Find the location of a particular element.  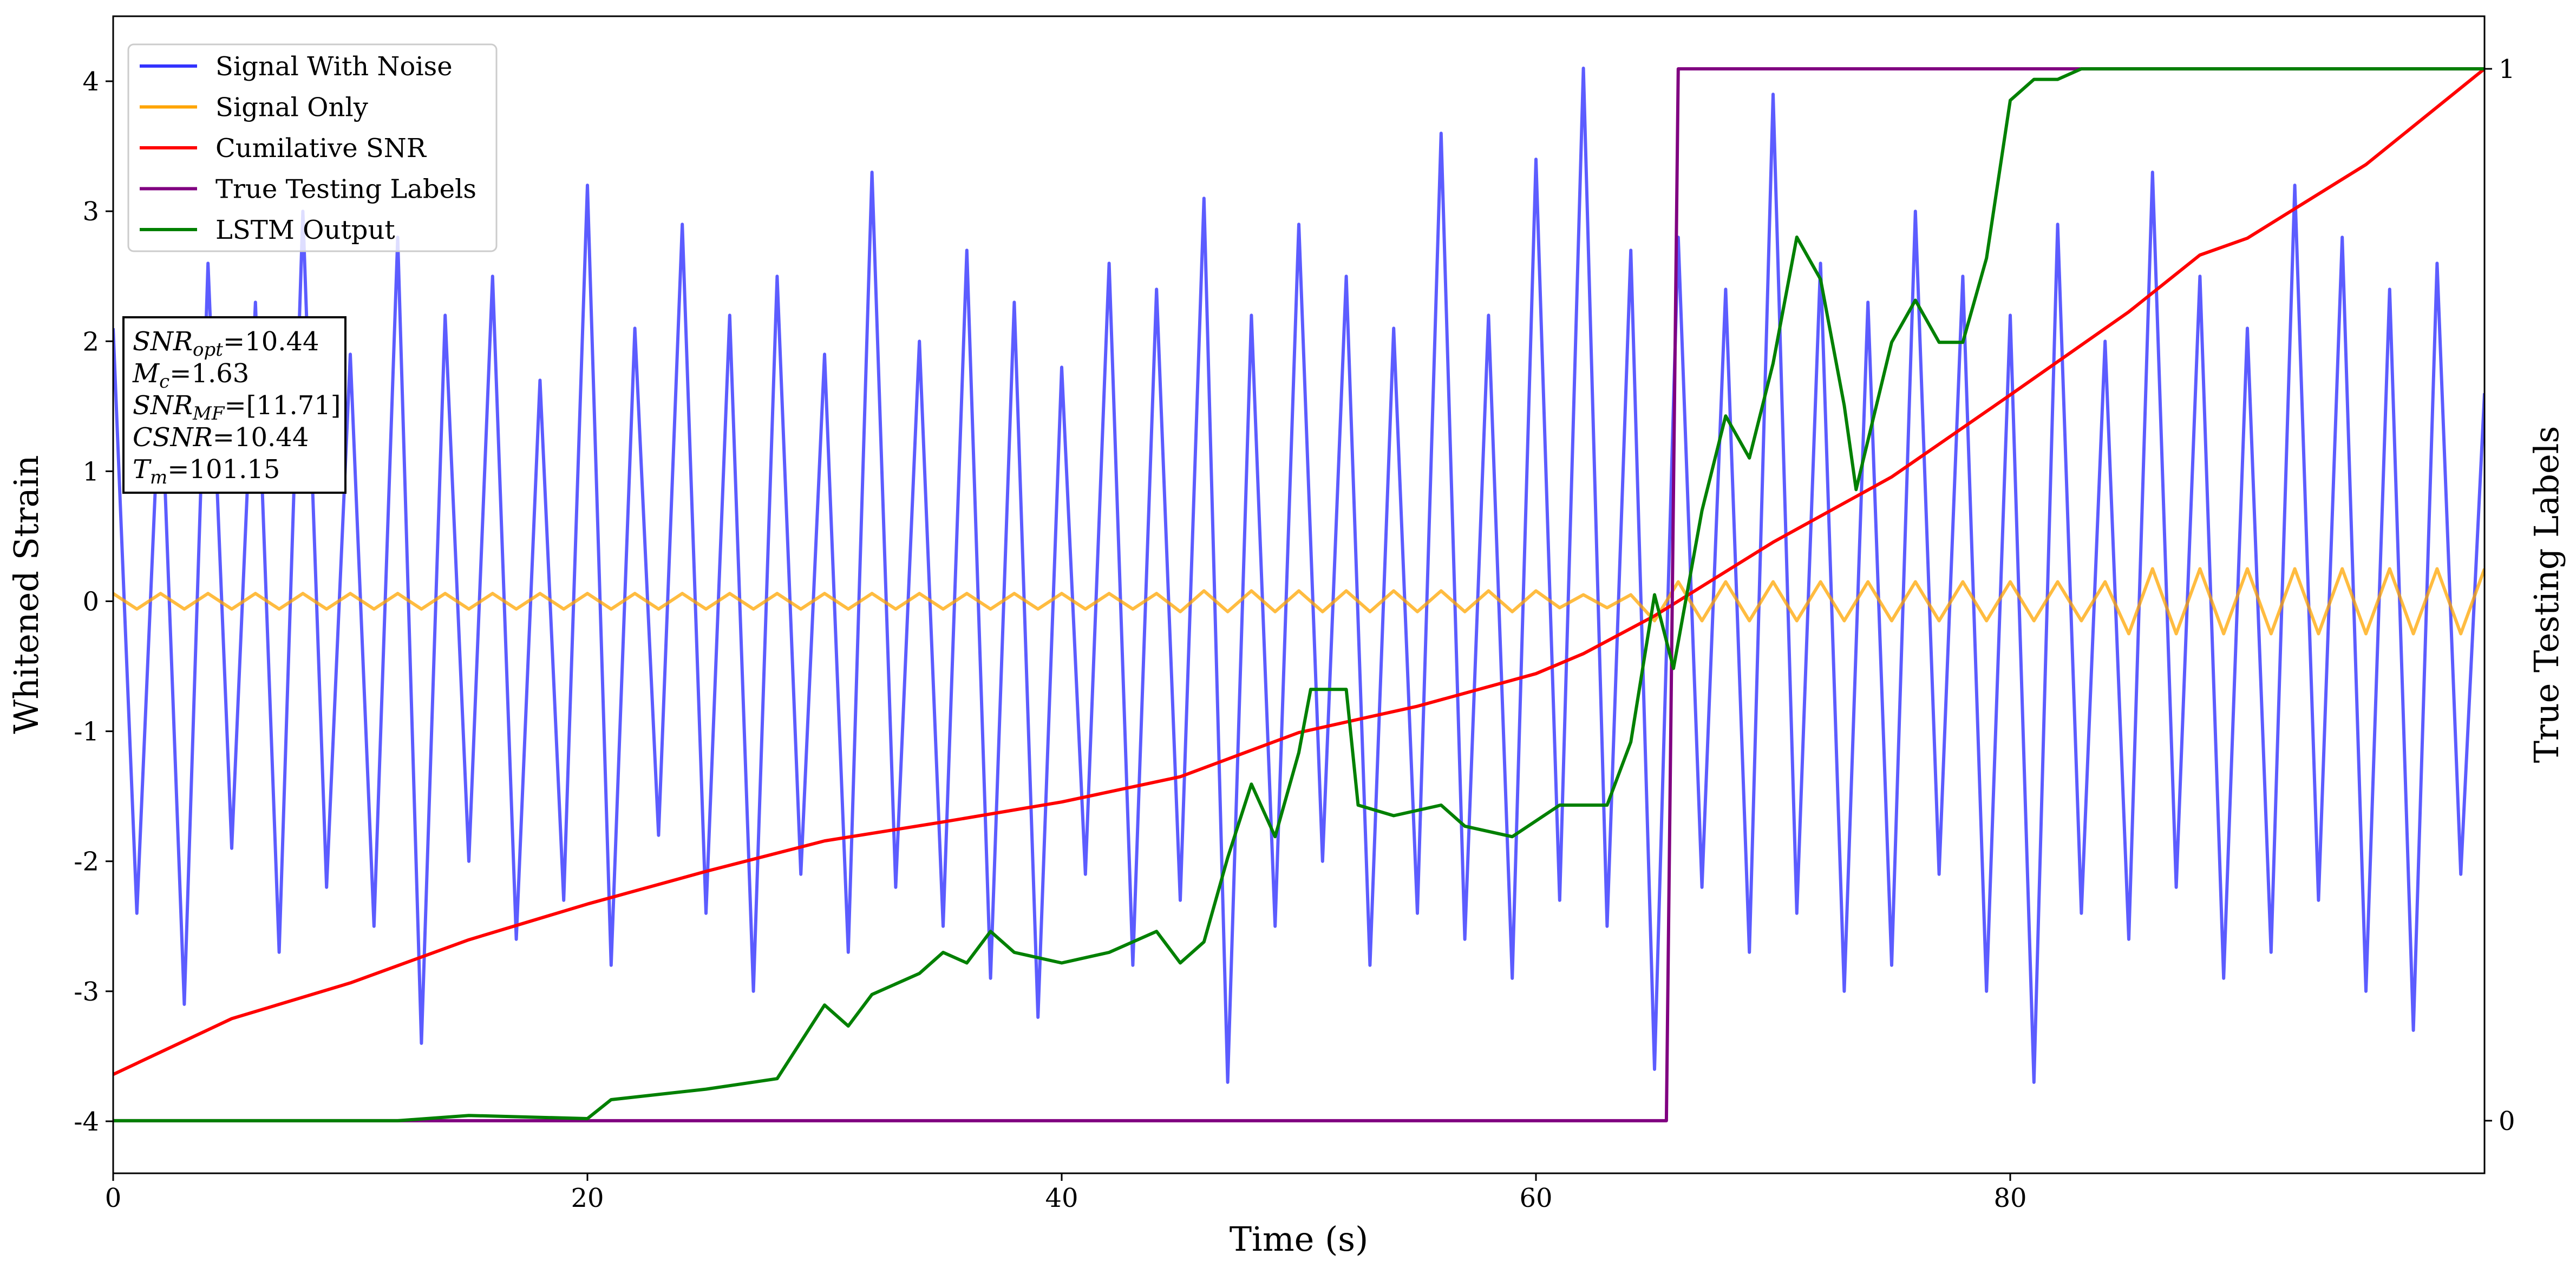

x-tick-label: 20 is located at coordinates (588, 1198).